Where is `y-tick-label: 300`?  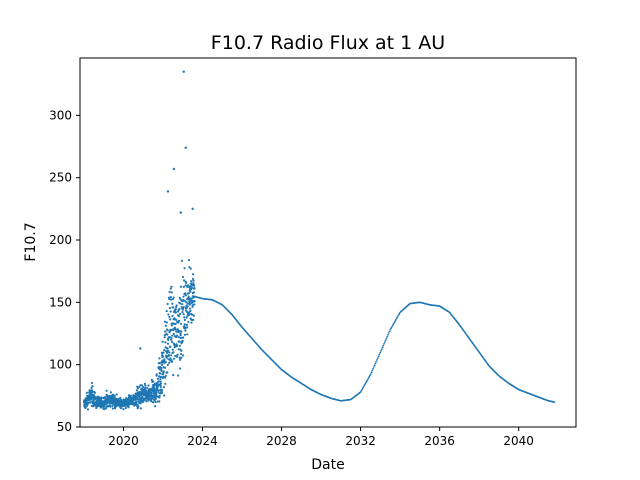 y-tick-label: 300 is located at coordinates (60, 115).